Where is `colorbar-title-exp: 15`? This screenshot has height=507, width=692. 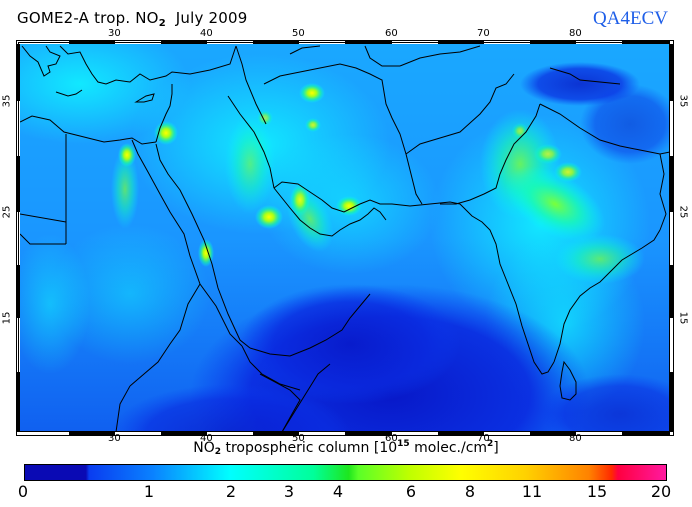
colorbar-title-exp: 15 is located at coordinates (403, 444).